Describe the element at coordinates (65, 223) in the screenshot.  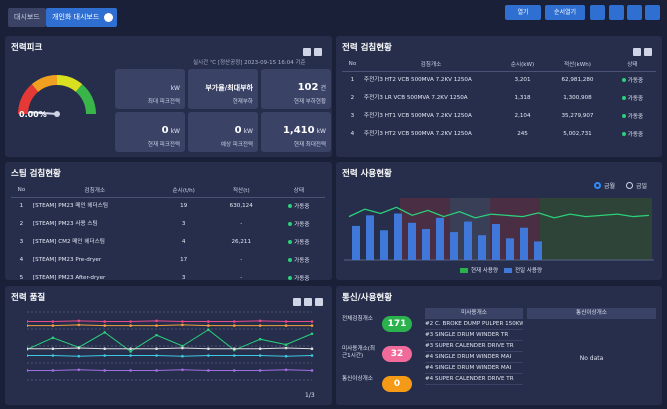
I see `cell-text: [STEAM] PM23 사용 스팀` at that location.